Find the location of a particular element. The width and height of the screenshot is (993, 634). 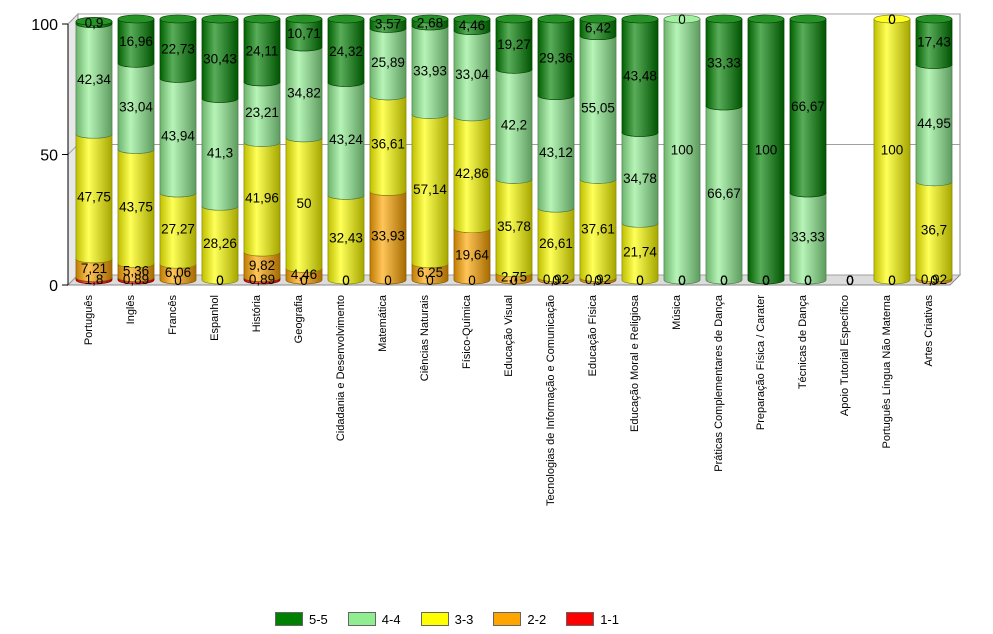

data-label: 57,14 is located at coordinates (430, 189).